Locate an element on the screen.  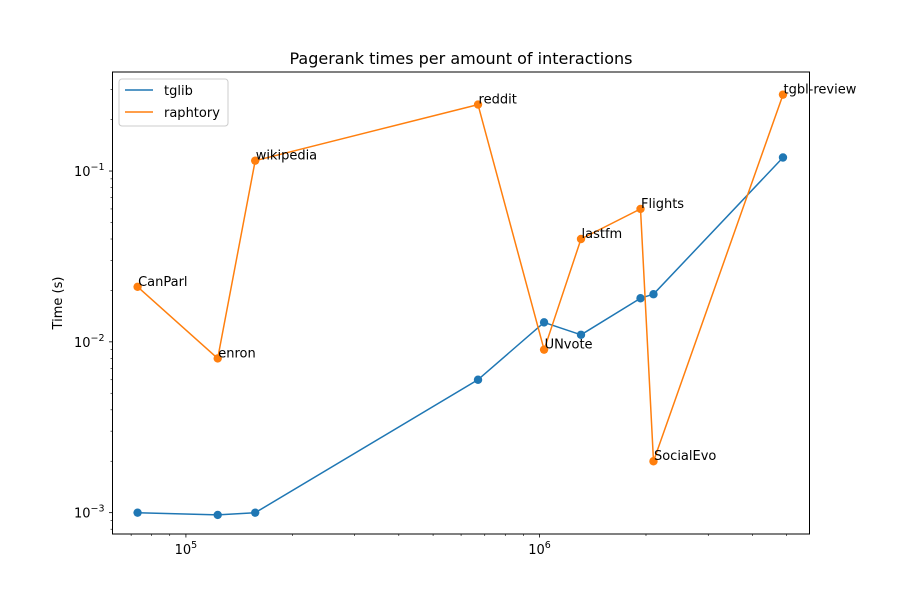
point-label: wikipedia is located at coordinates (286, 156).